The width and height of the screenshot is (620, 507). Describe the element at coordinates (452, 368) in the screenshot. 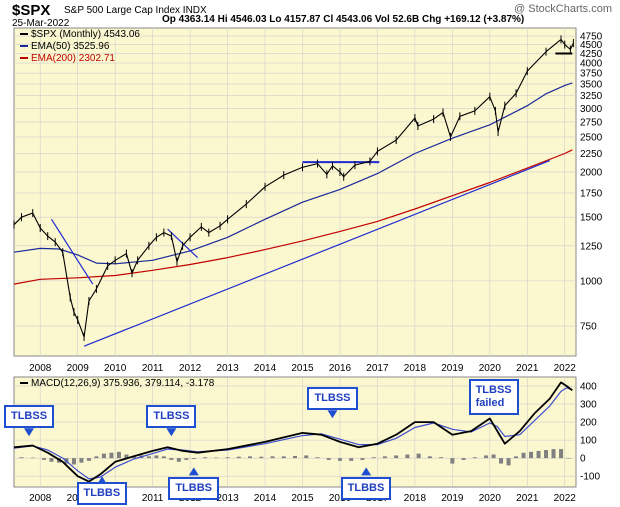

I see `price-x-tick-label: 2019` at that location.